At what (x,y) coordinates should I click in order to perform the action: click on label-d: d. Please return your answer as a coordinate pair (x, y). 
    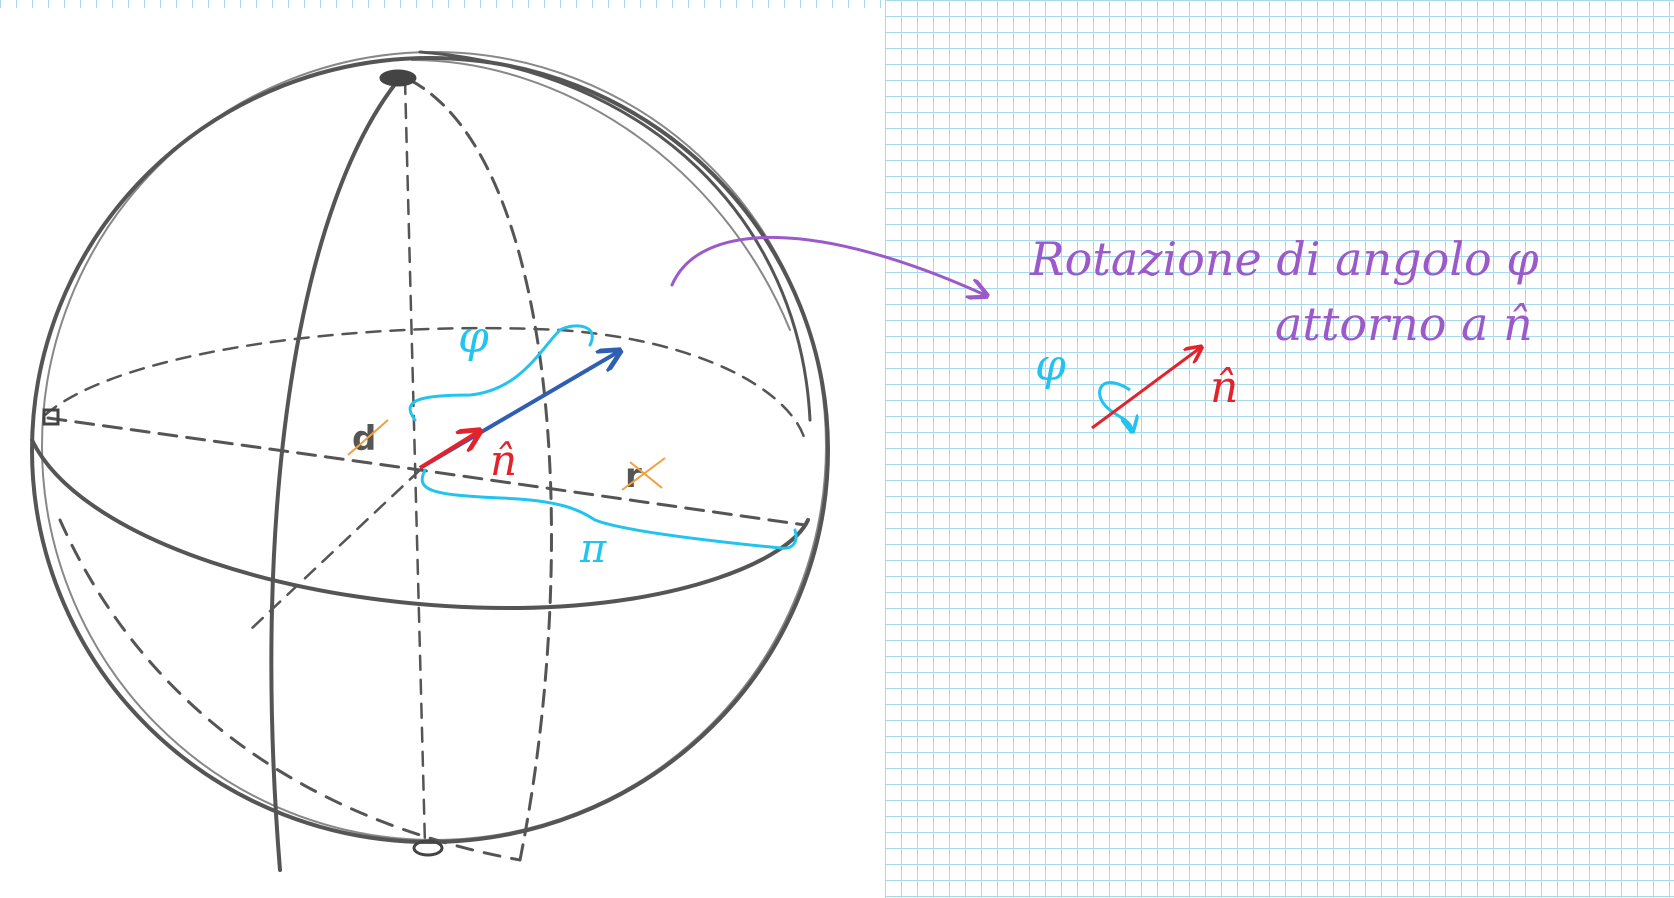
    Looking at the image, I should click on (364, 439).